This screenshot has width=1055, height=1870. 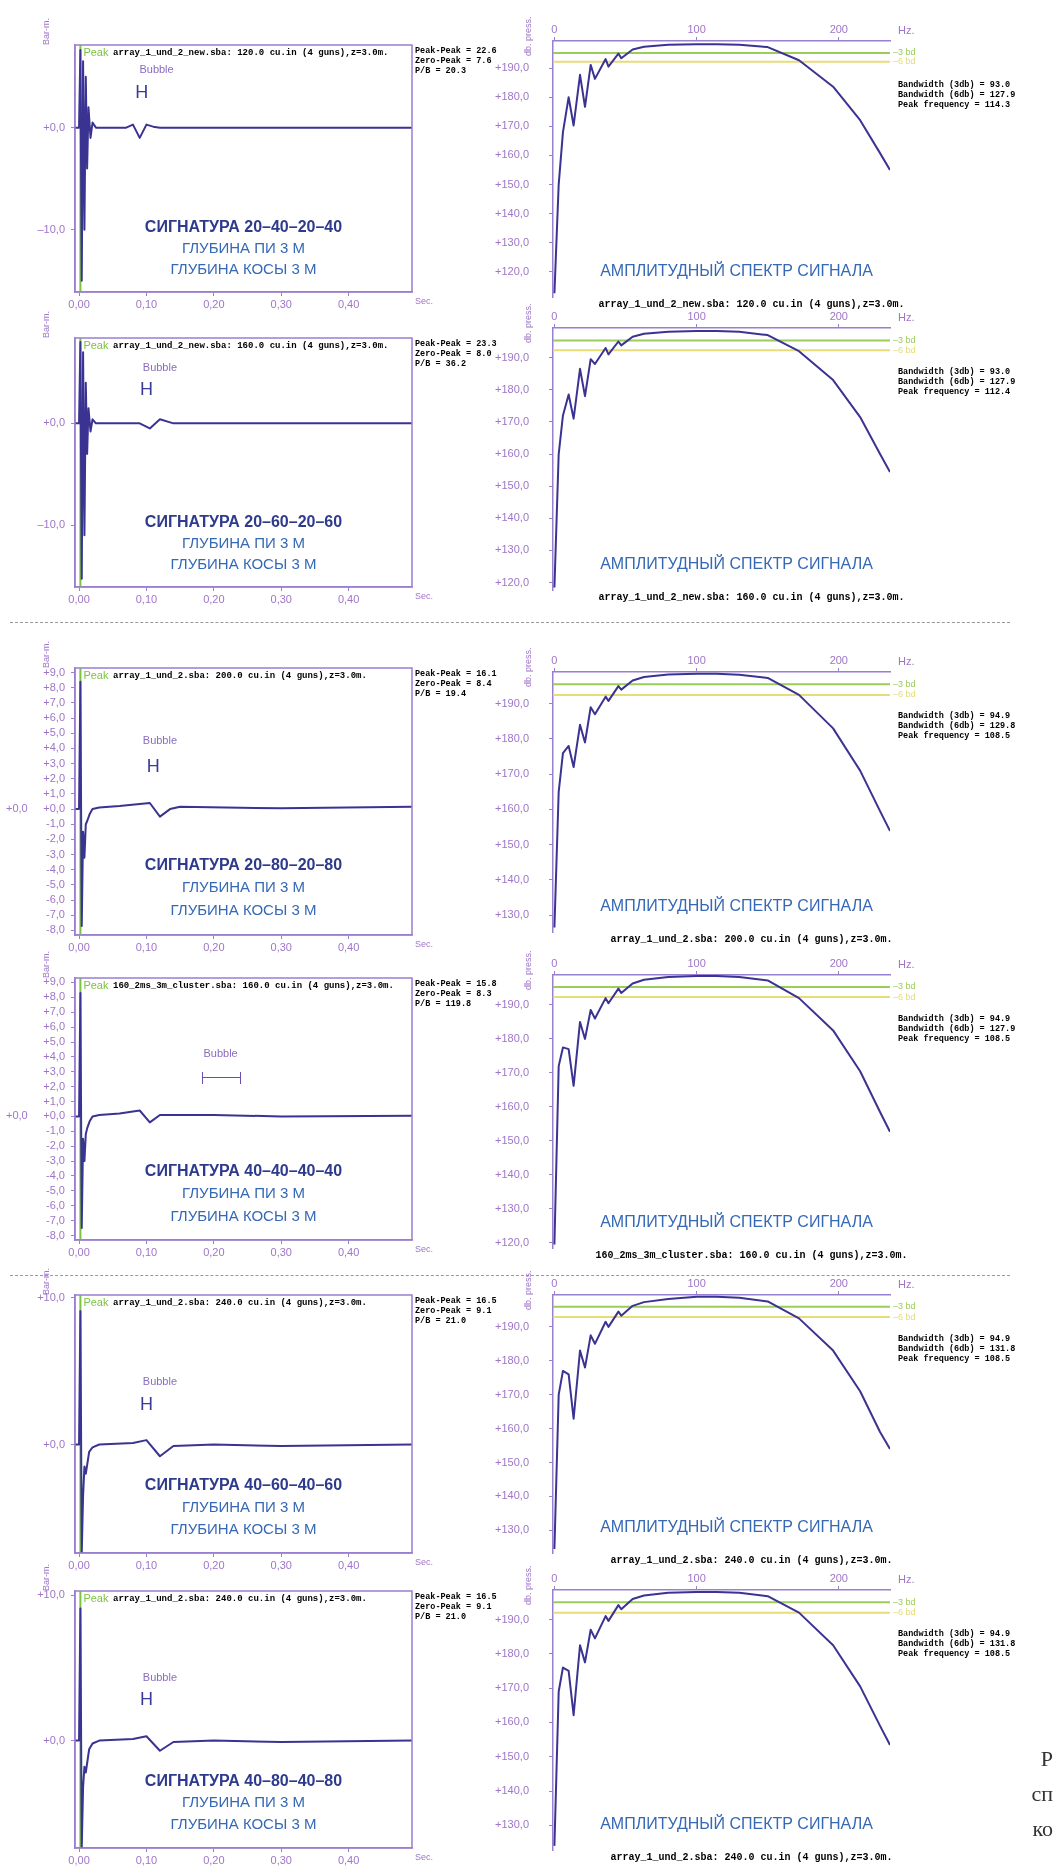 I want to click on annotation: H, so click(x=146, y=1403).